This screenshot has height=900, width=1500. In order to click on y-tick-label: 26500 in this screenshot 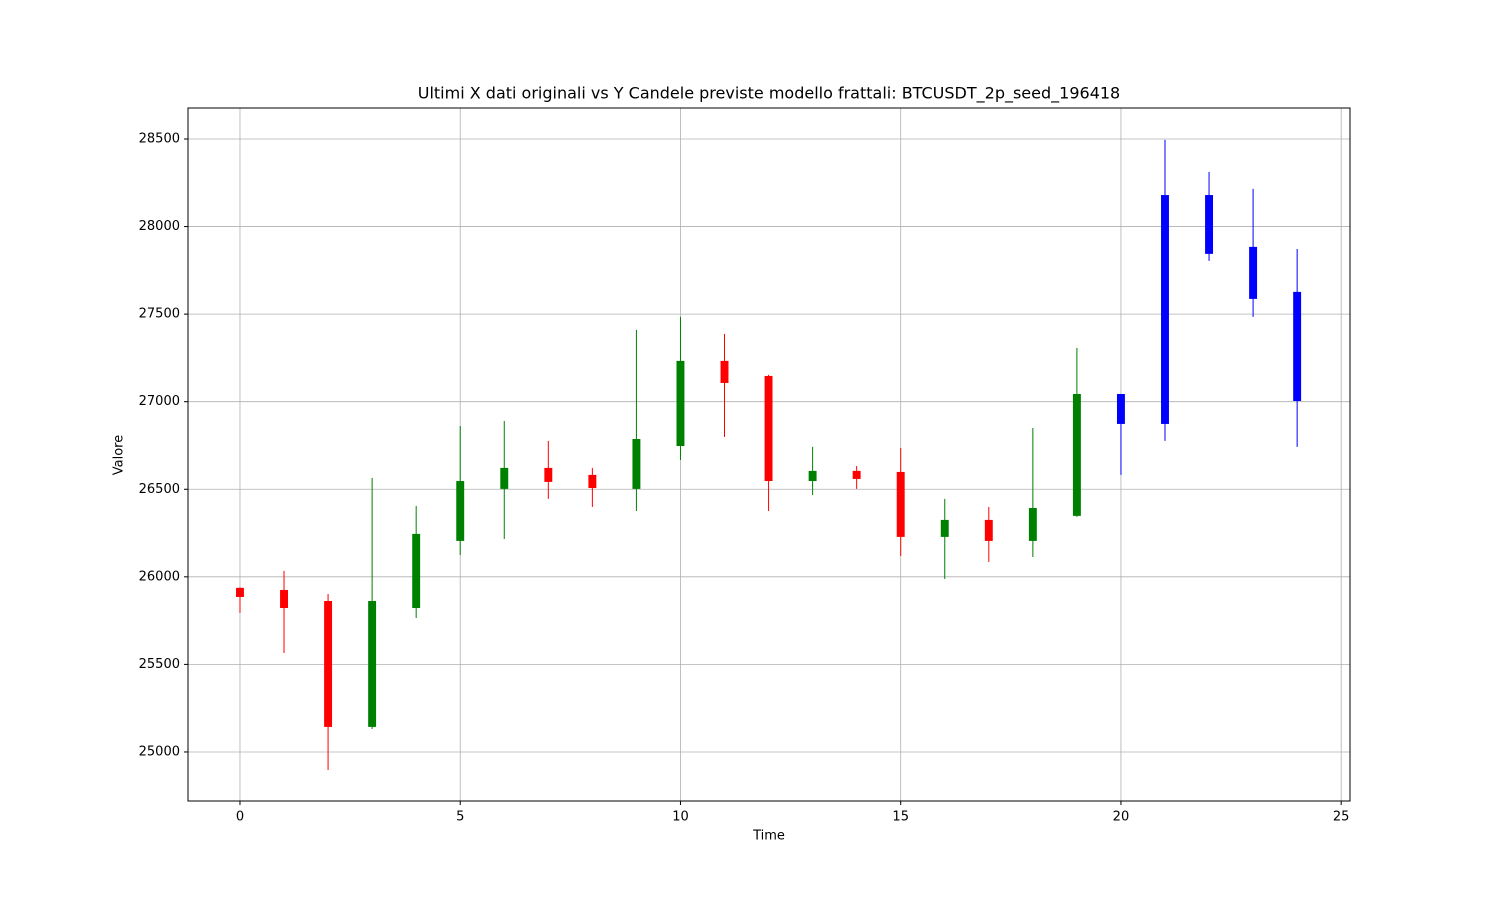, I will do `click(159, 489)`.